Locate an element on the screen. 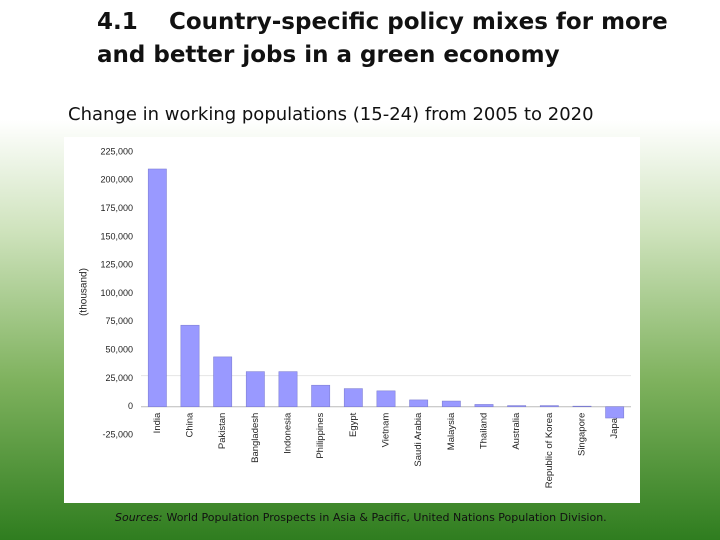  y-axis-label: (thousand) is located at coordinates (84, 292).